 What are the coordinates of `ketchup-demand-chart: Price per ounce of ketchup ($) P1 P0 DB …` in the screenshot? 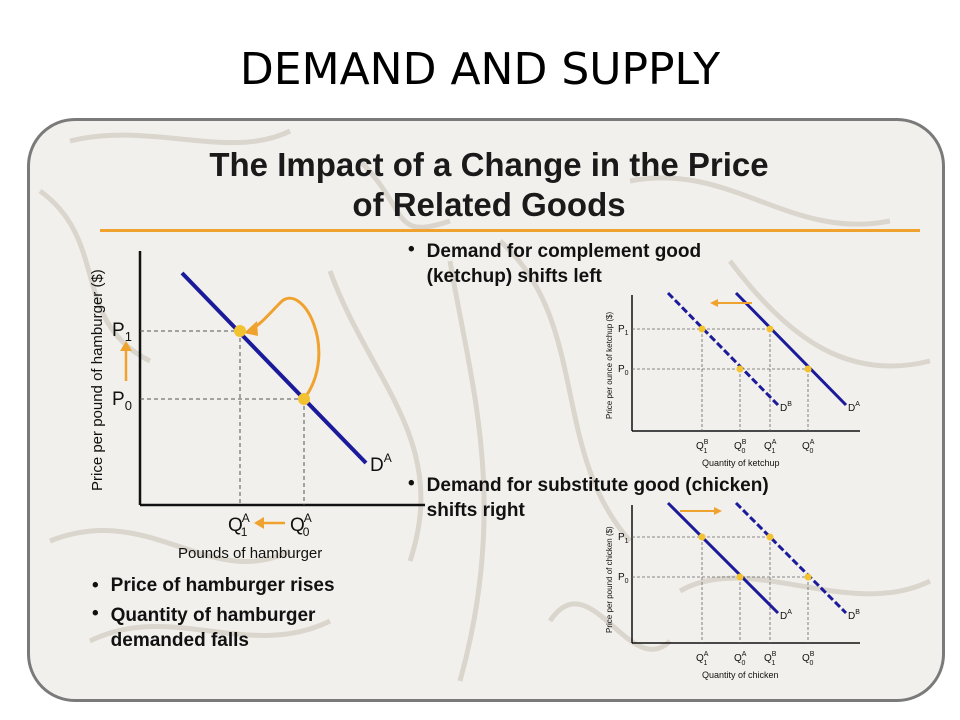 It's located at (732, 379).